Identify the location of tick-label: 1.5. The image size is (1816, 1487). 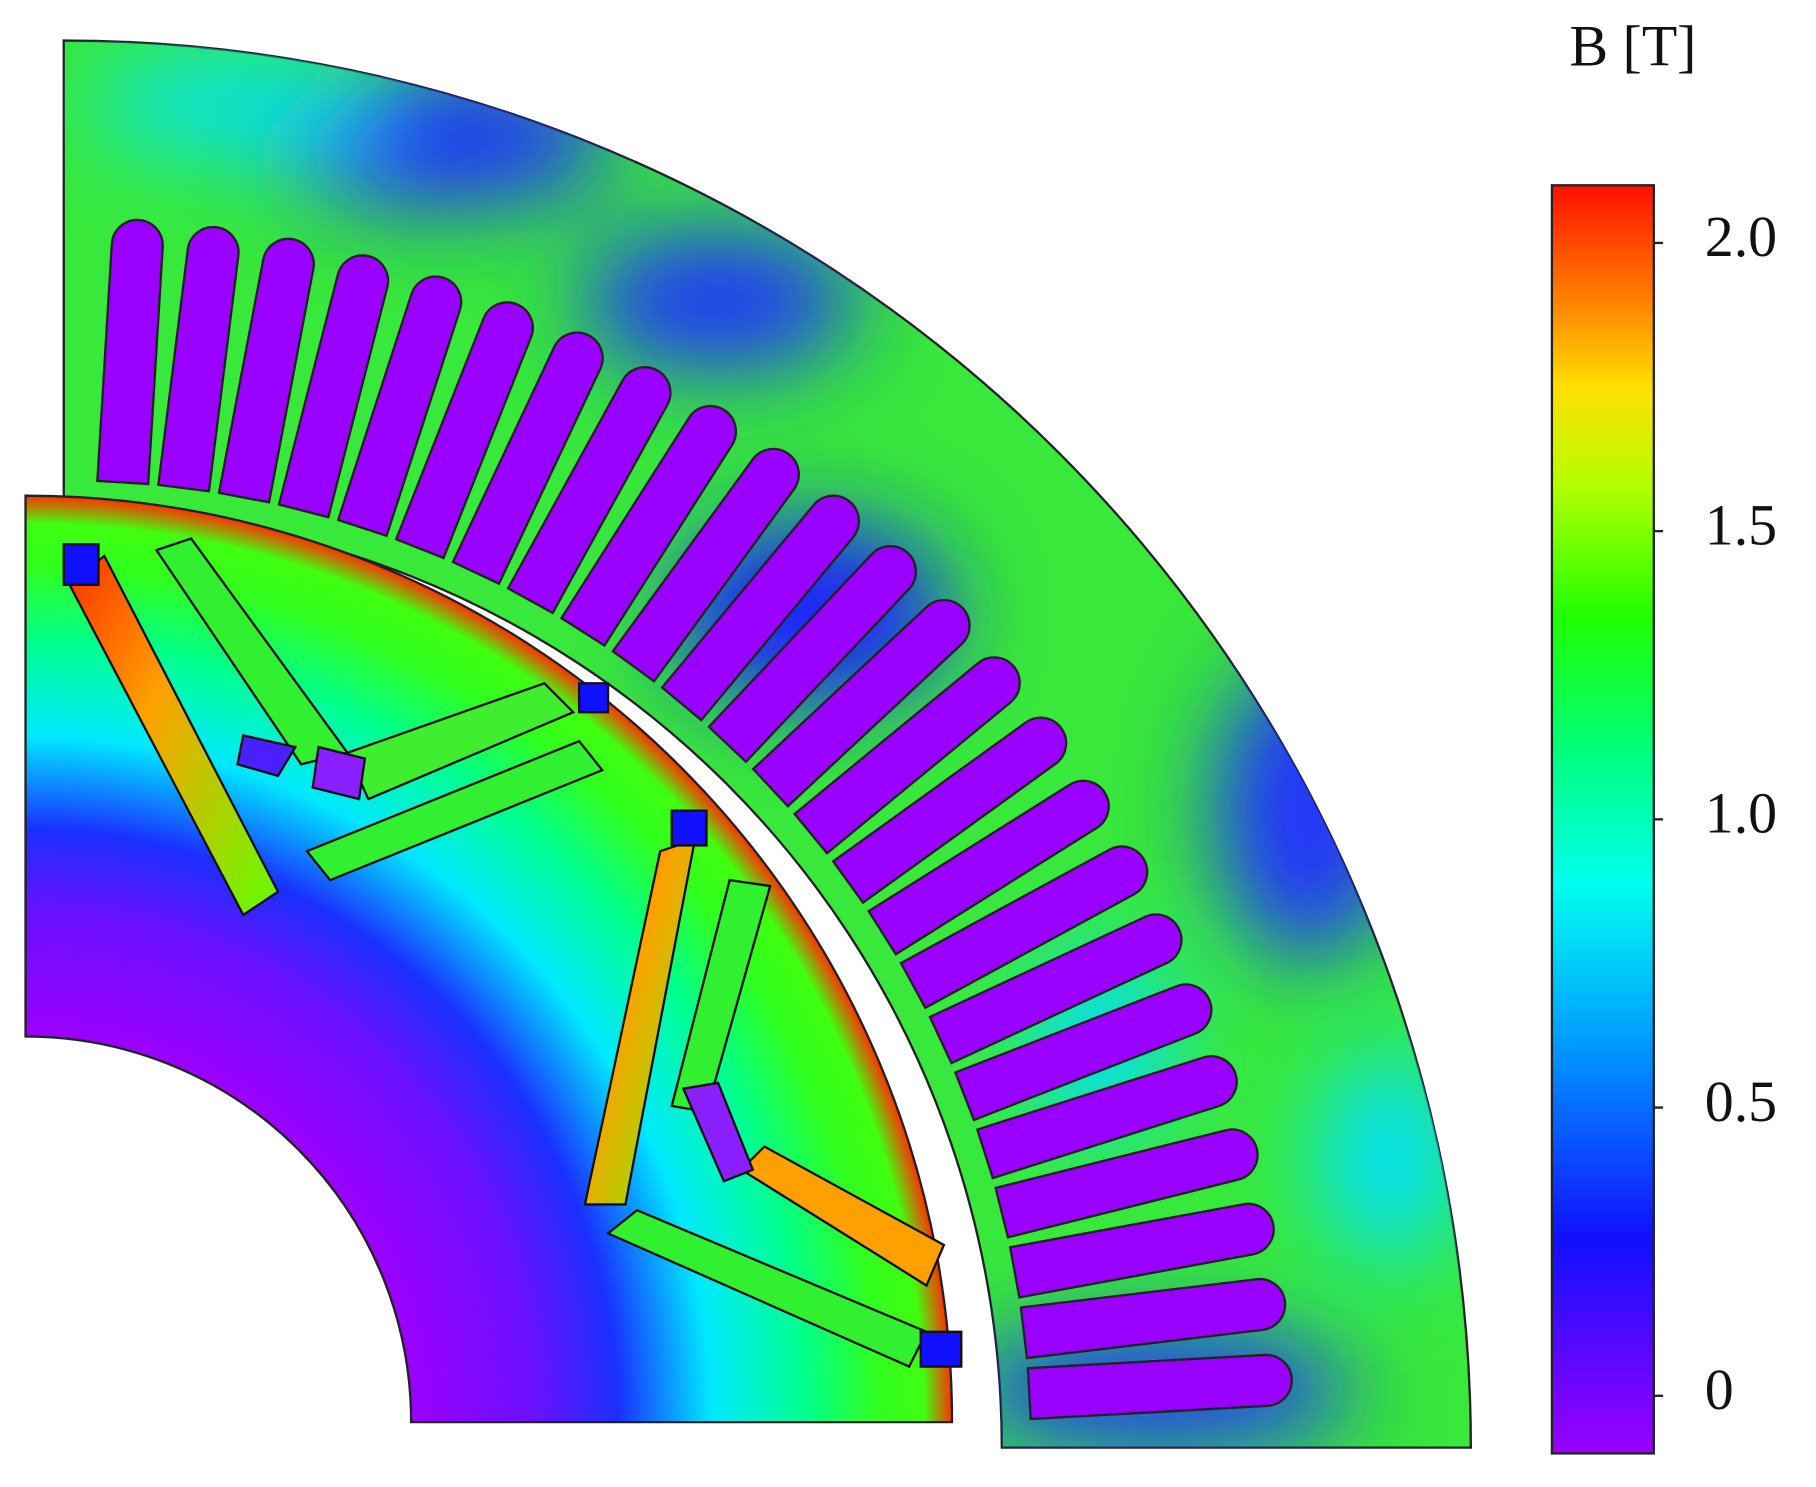
(1741, 524).